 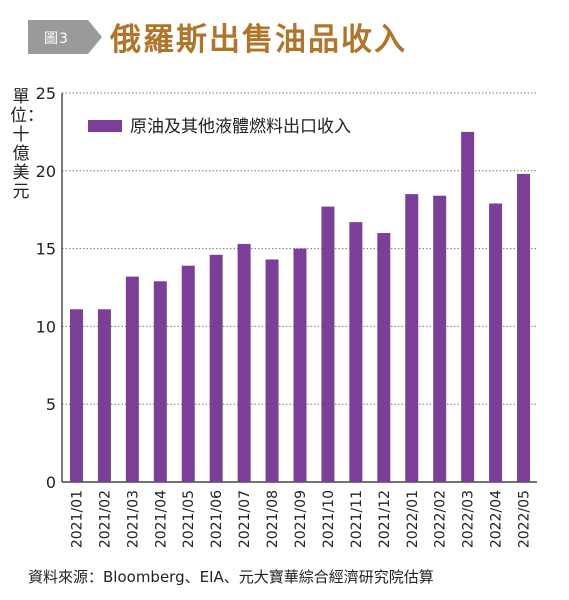 What do you see at coordinates (51, 482) in the screenshot?
I see `y-tick-label: 0` at bounding box center [51, 482].